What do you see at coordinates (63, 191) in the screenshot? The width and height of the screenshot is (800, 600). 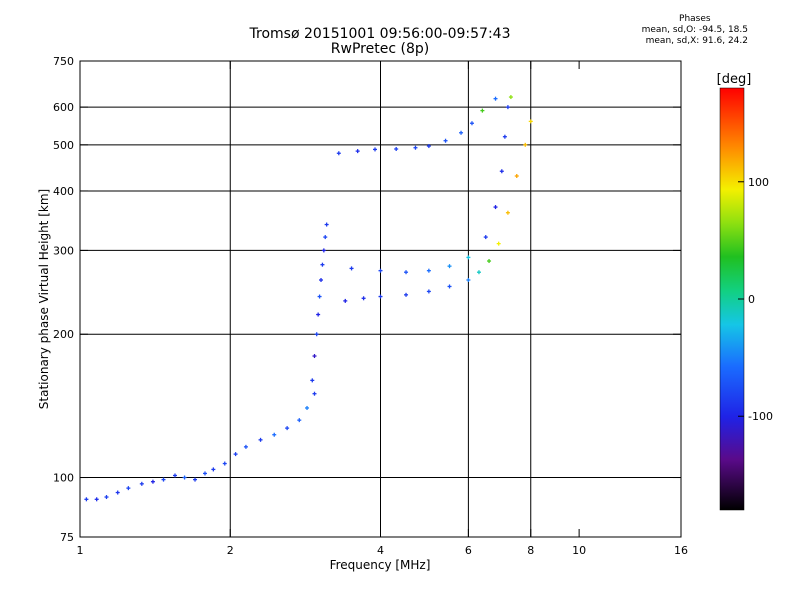 I see `y-tick-label: 400` at bounding box center [63, 191].